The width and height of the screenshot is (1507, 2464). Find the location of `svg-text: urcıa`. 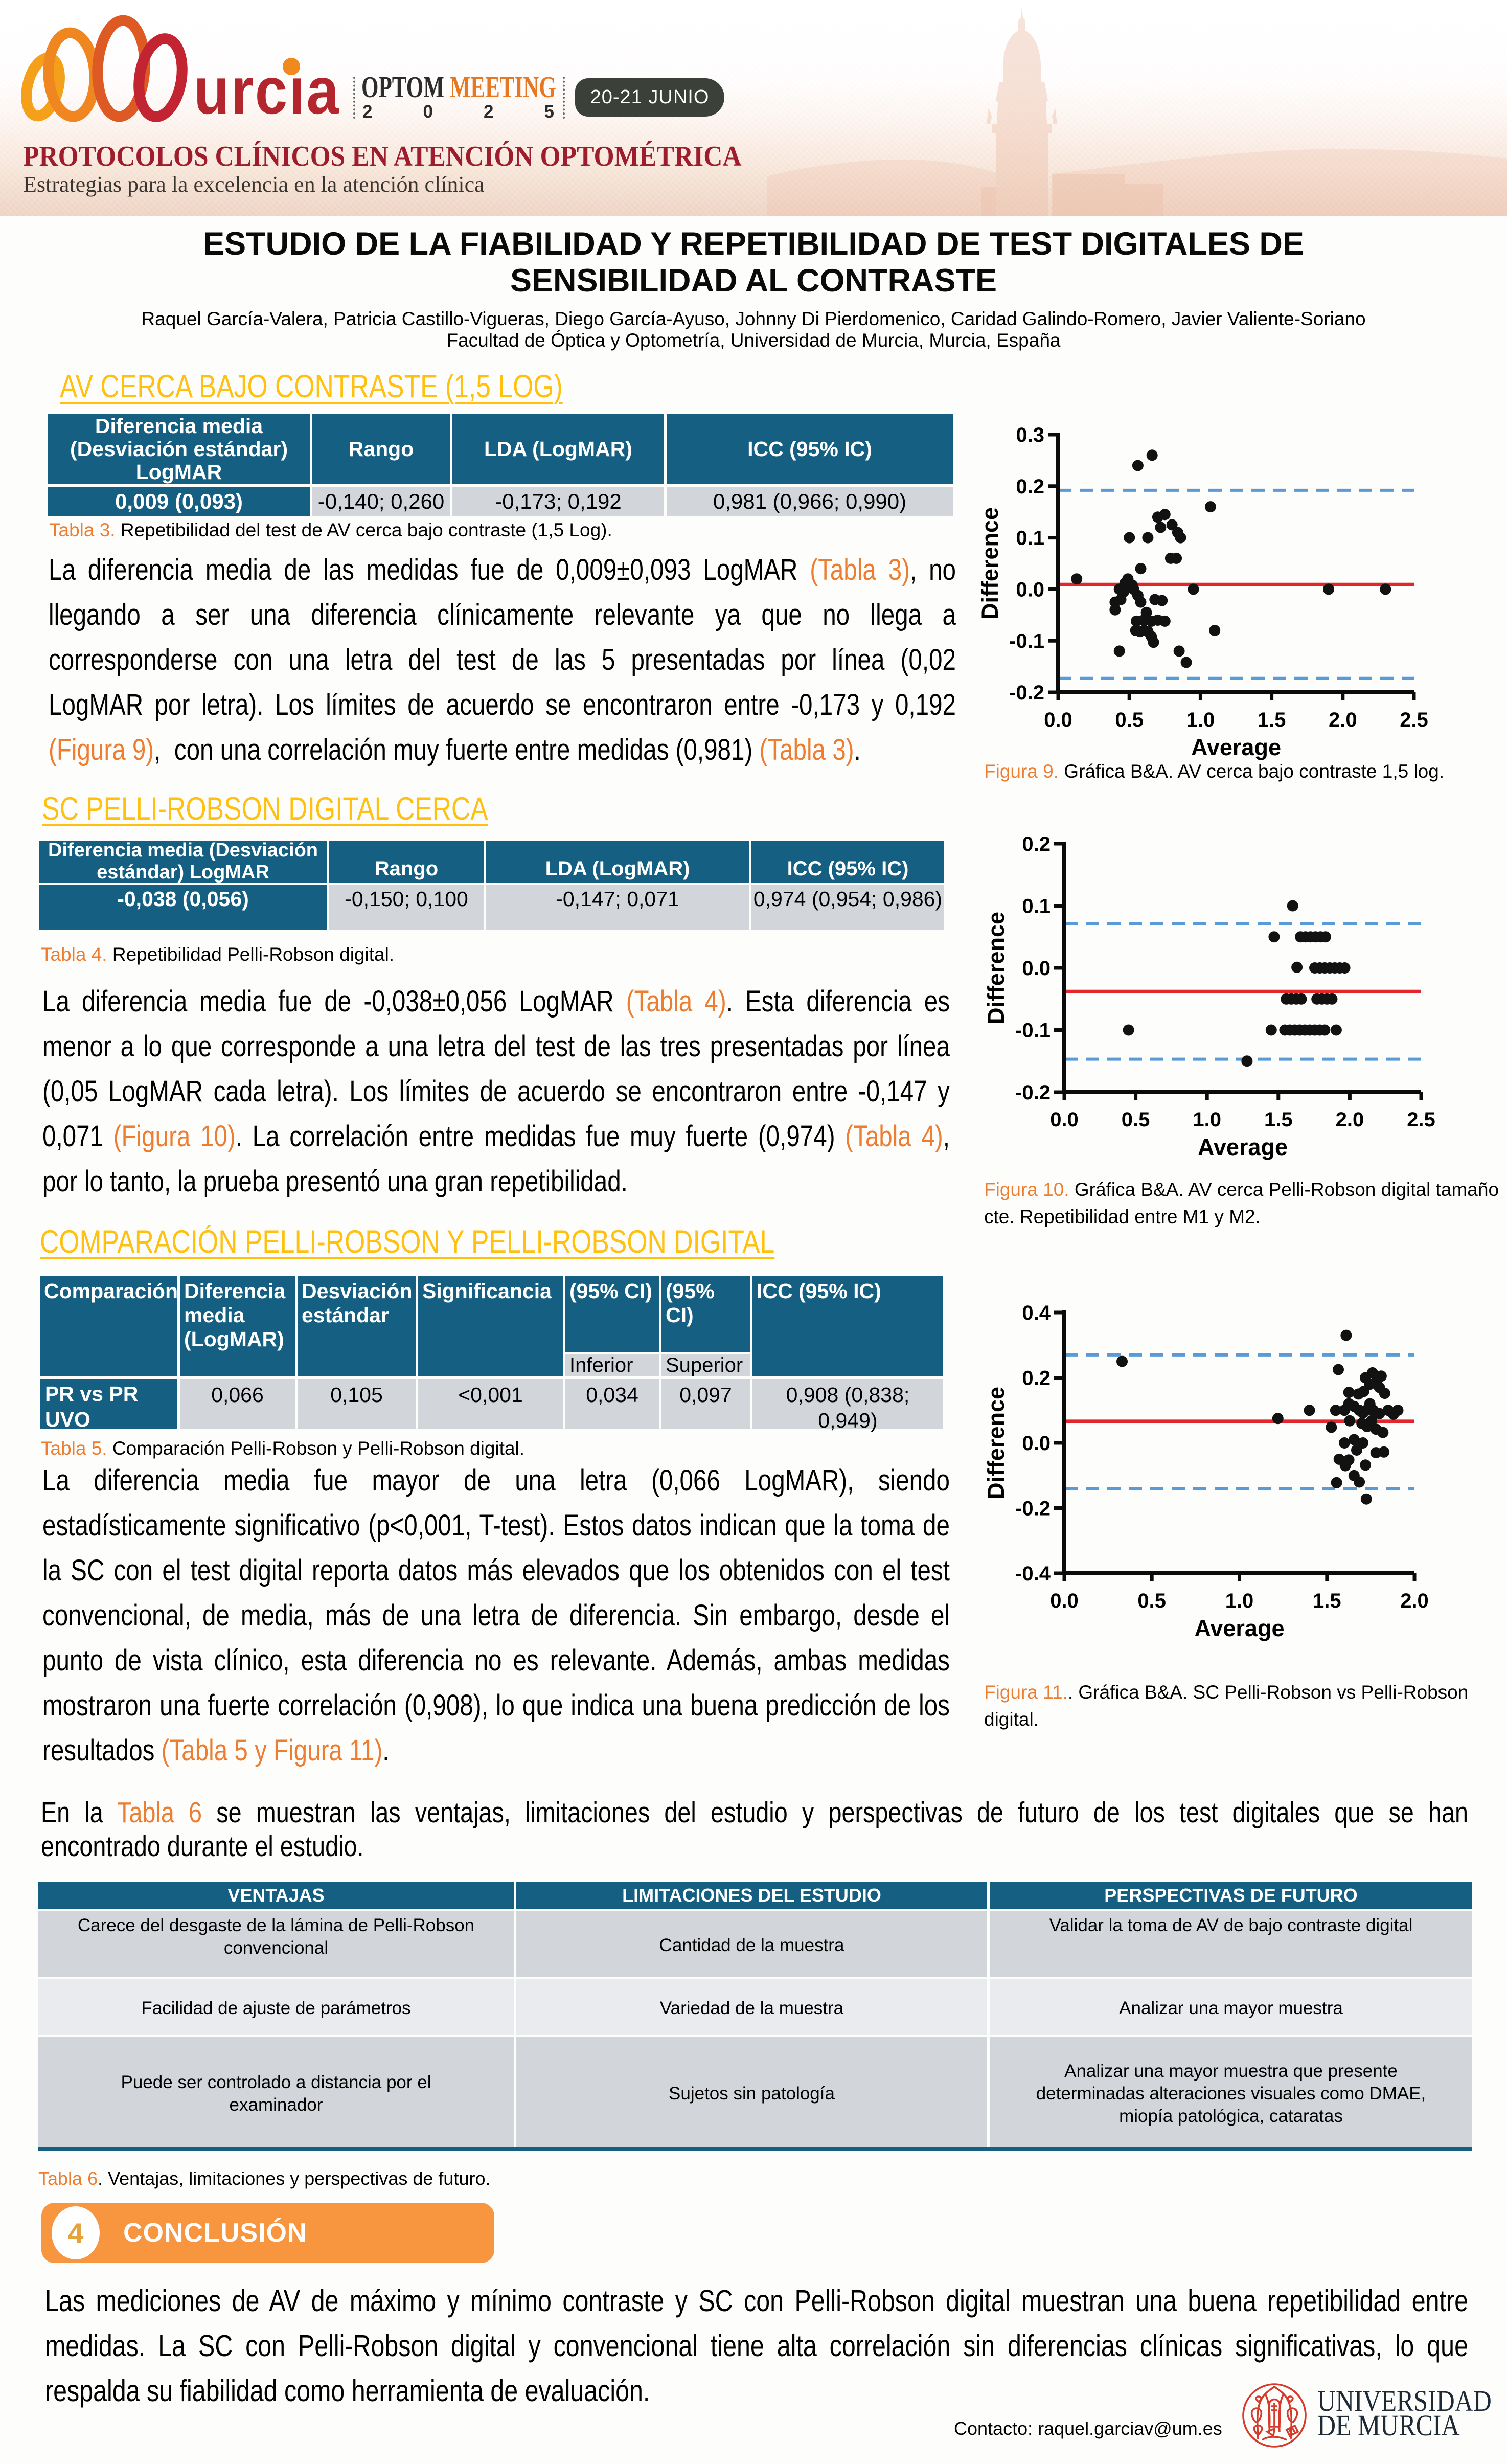

svg-text: urcıa is located at coordinates (267, 90).